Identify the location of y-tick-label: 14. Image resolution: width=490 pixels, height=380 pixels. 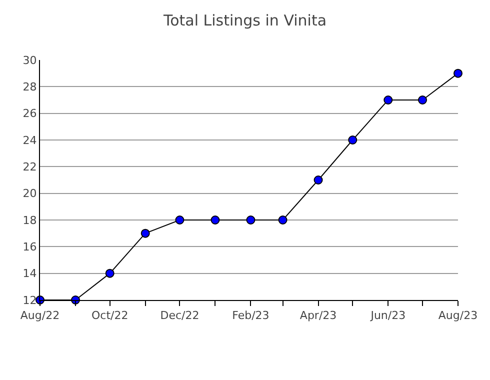
(29, 273).